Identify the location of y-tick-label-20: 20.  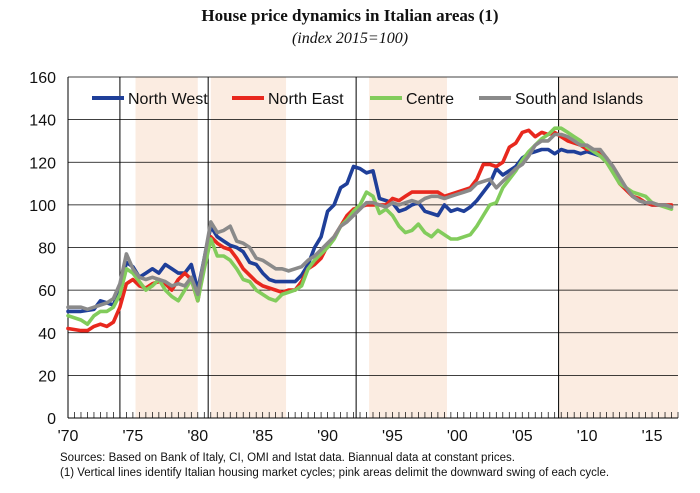
(47, 376).